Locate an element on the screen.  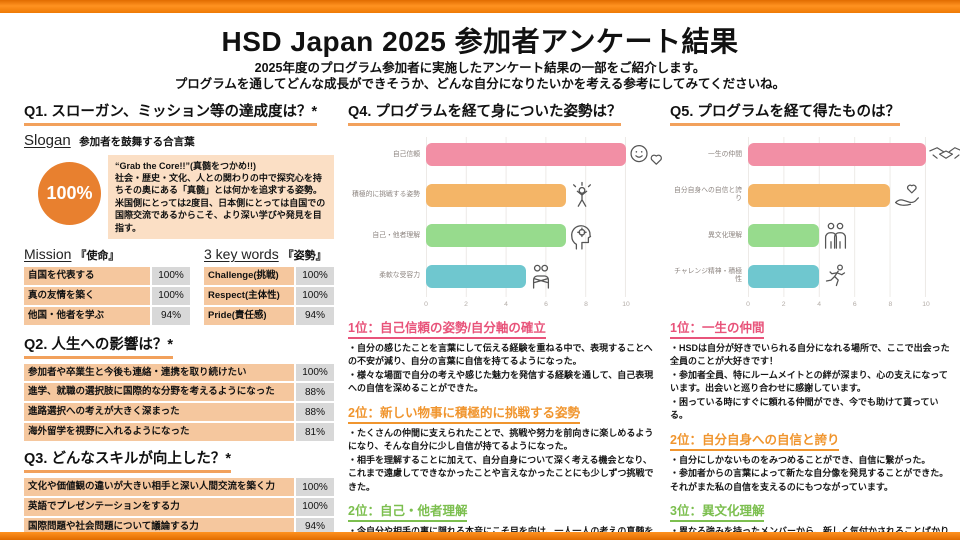
slogan-quote: “Grab the Core!!”(真髄をつかめ!!) is located at coordinates (185, 165).